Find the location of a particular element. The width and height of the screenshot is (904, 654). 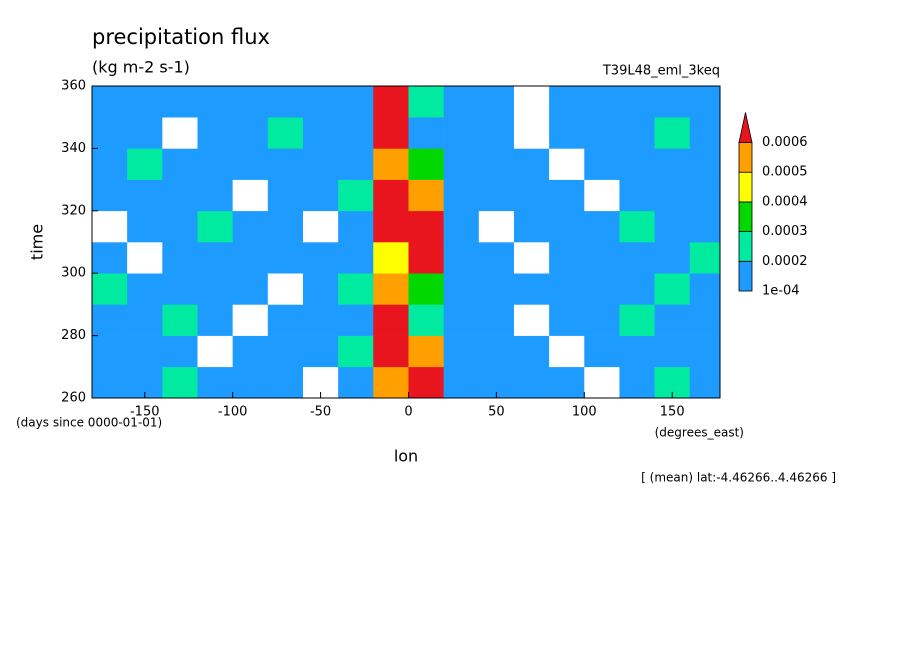

y-tick-label: 280 is located at coordinates (73, 335).